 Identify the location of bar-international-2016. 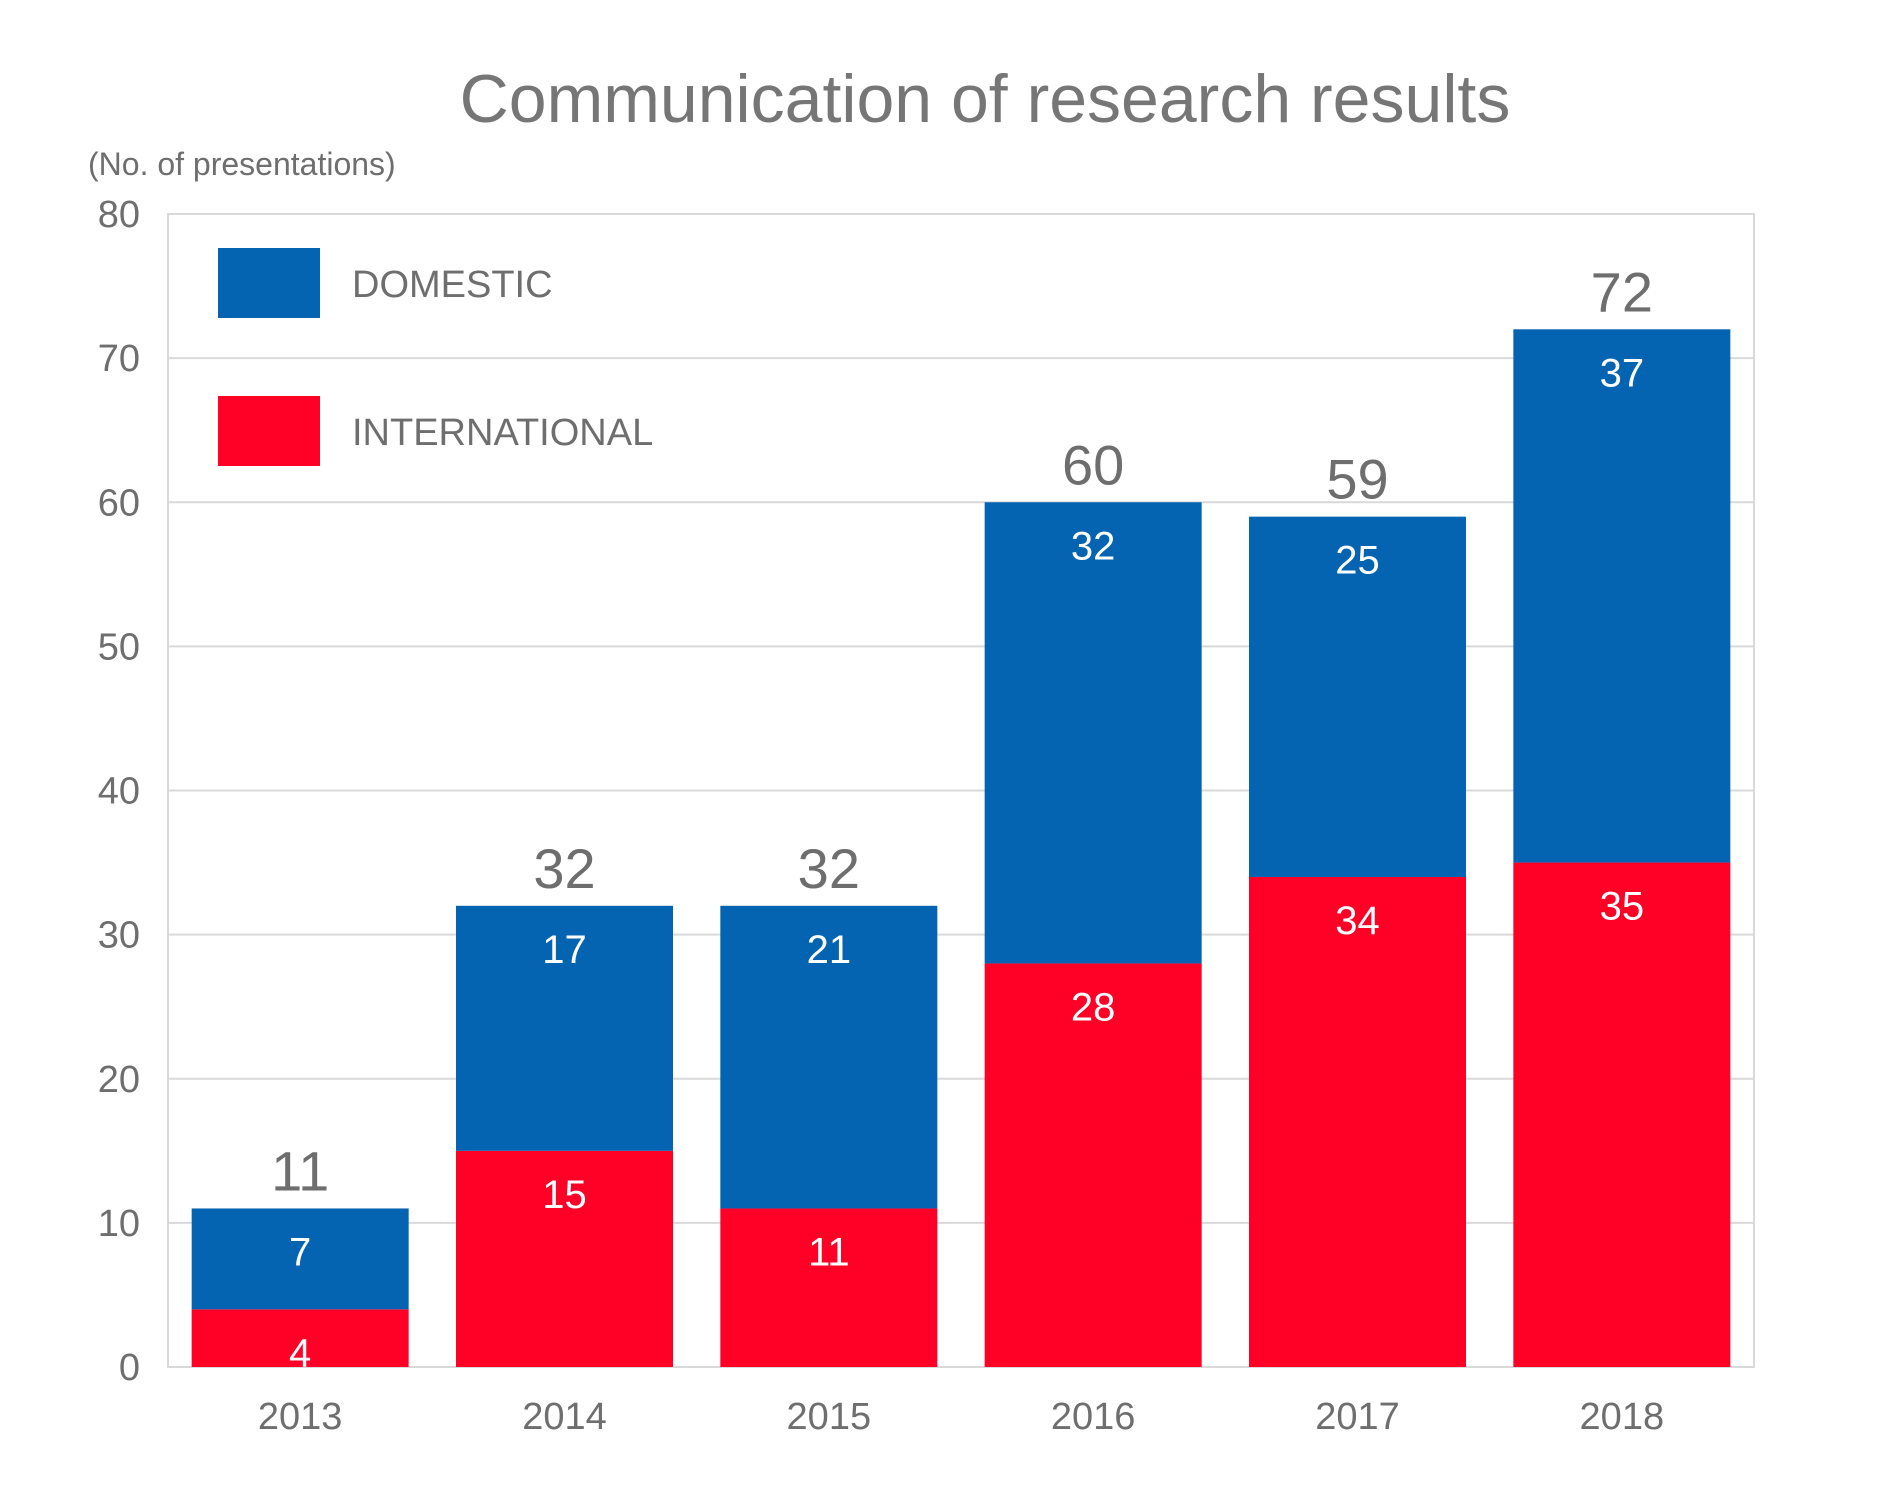
(1093, 1165).